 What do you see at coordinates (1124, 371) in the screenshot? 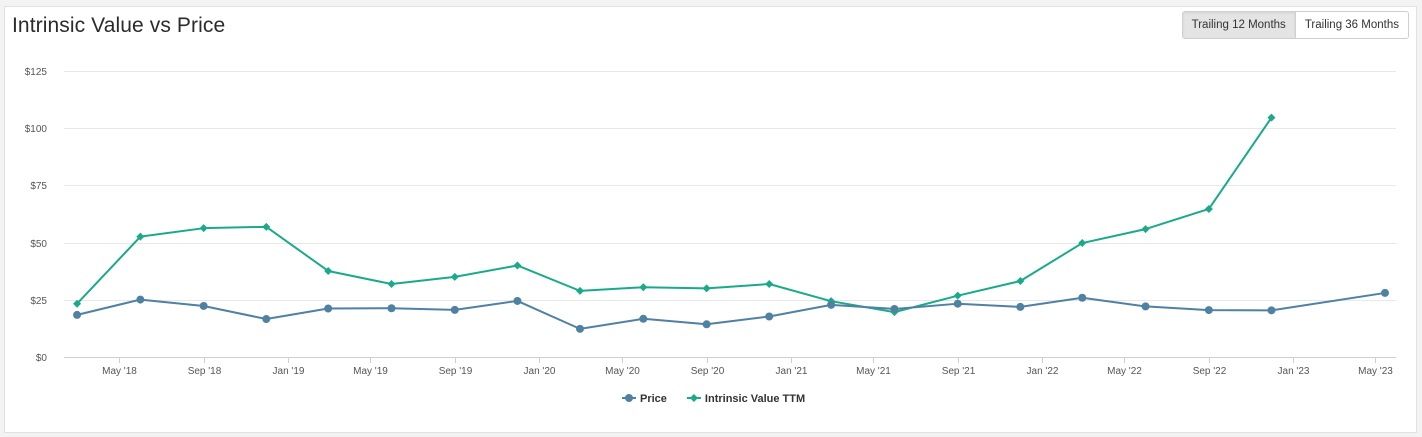
I see `x-tick-label: May '22` at bounding box center [1124, 371].